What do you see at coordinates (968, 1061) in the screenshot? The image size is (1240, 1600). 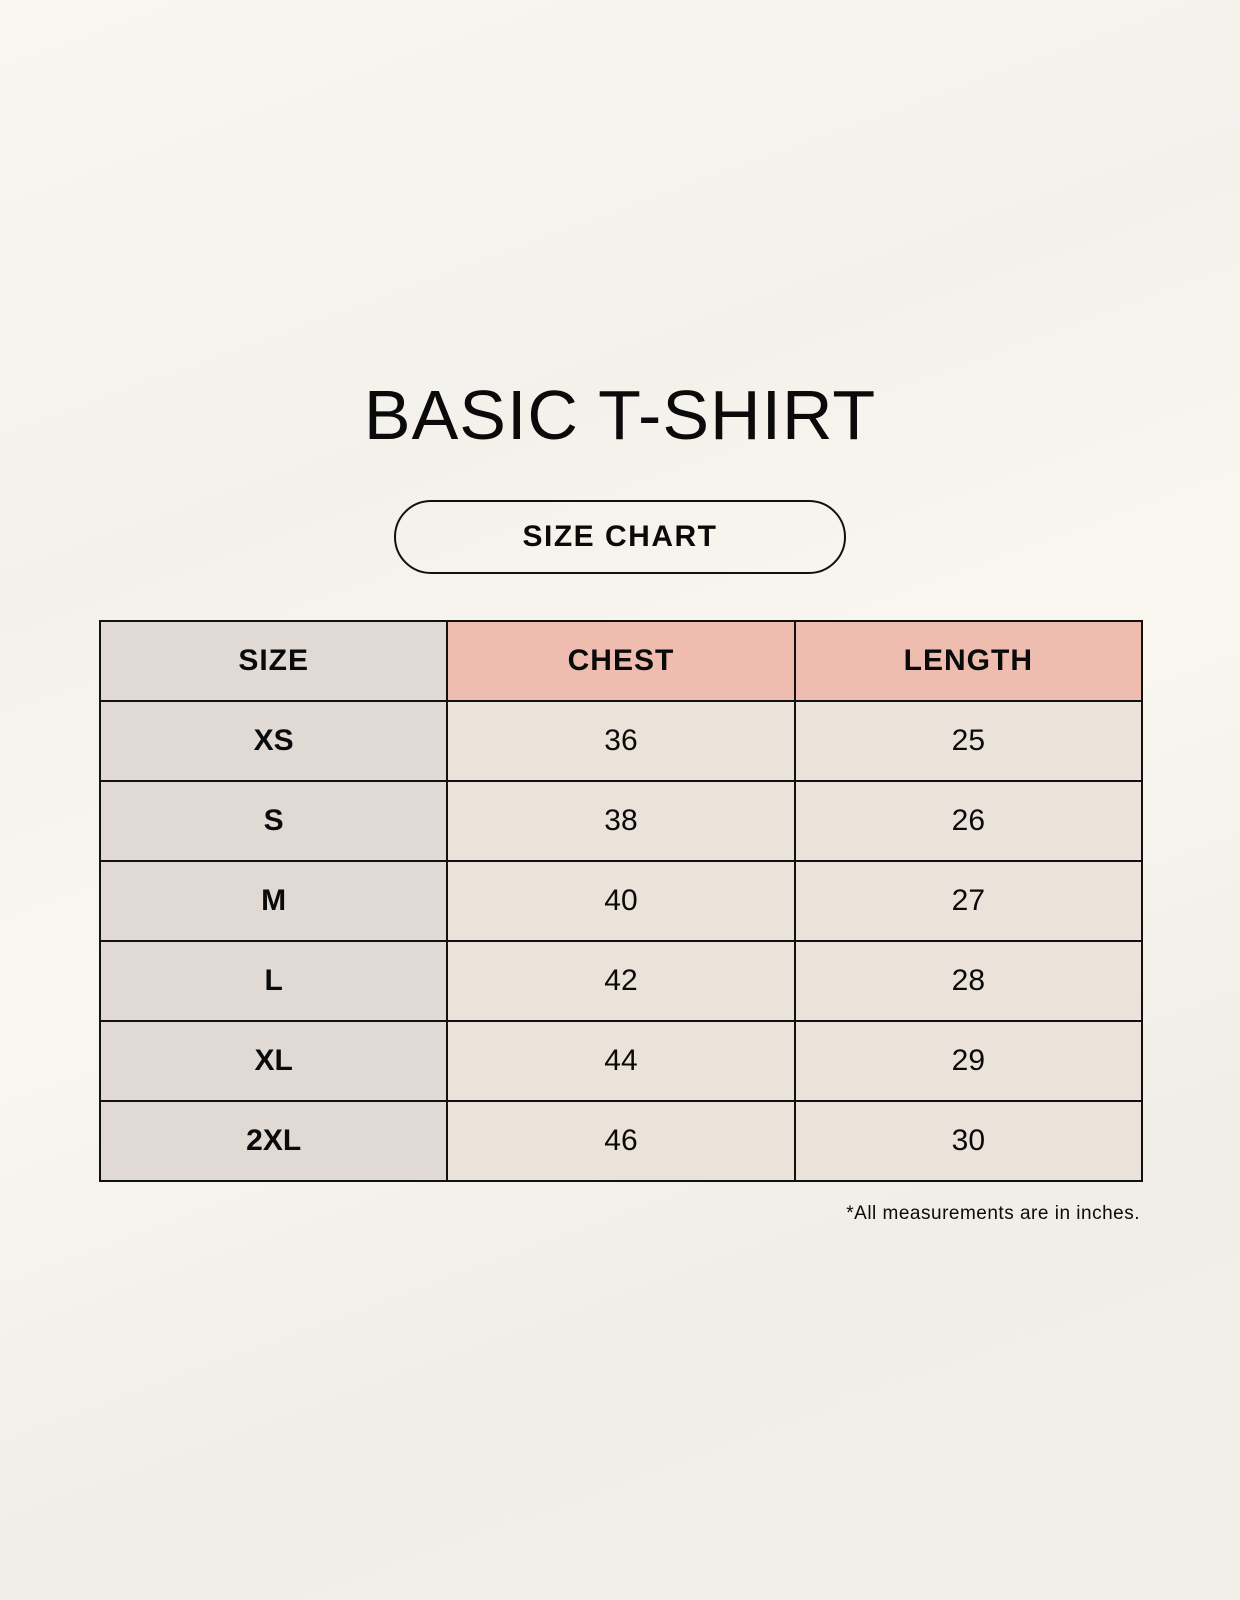 I see `length-cell: 29` at bounding box center [968, 1061].